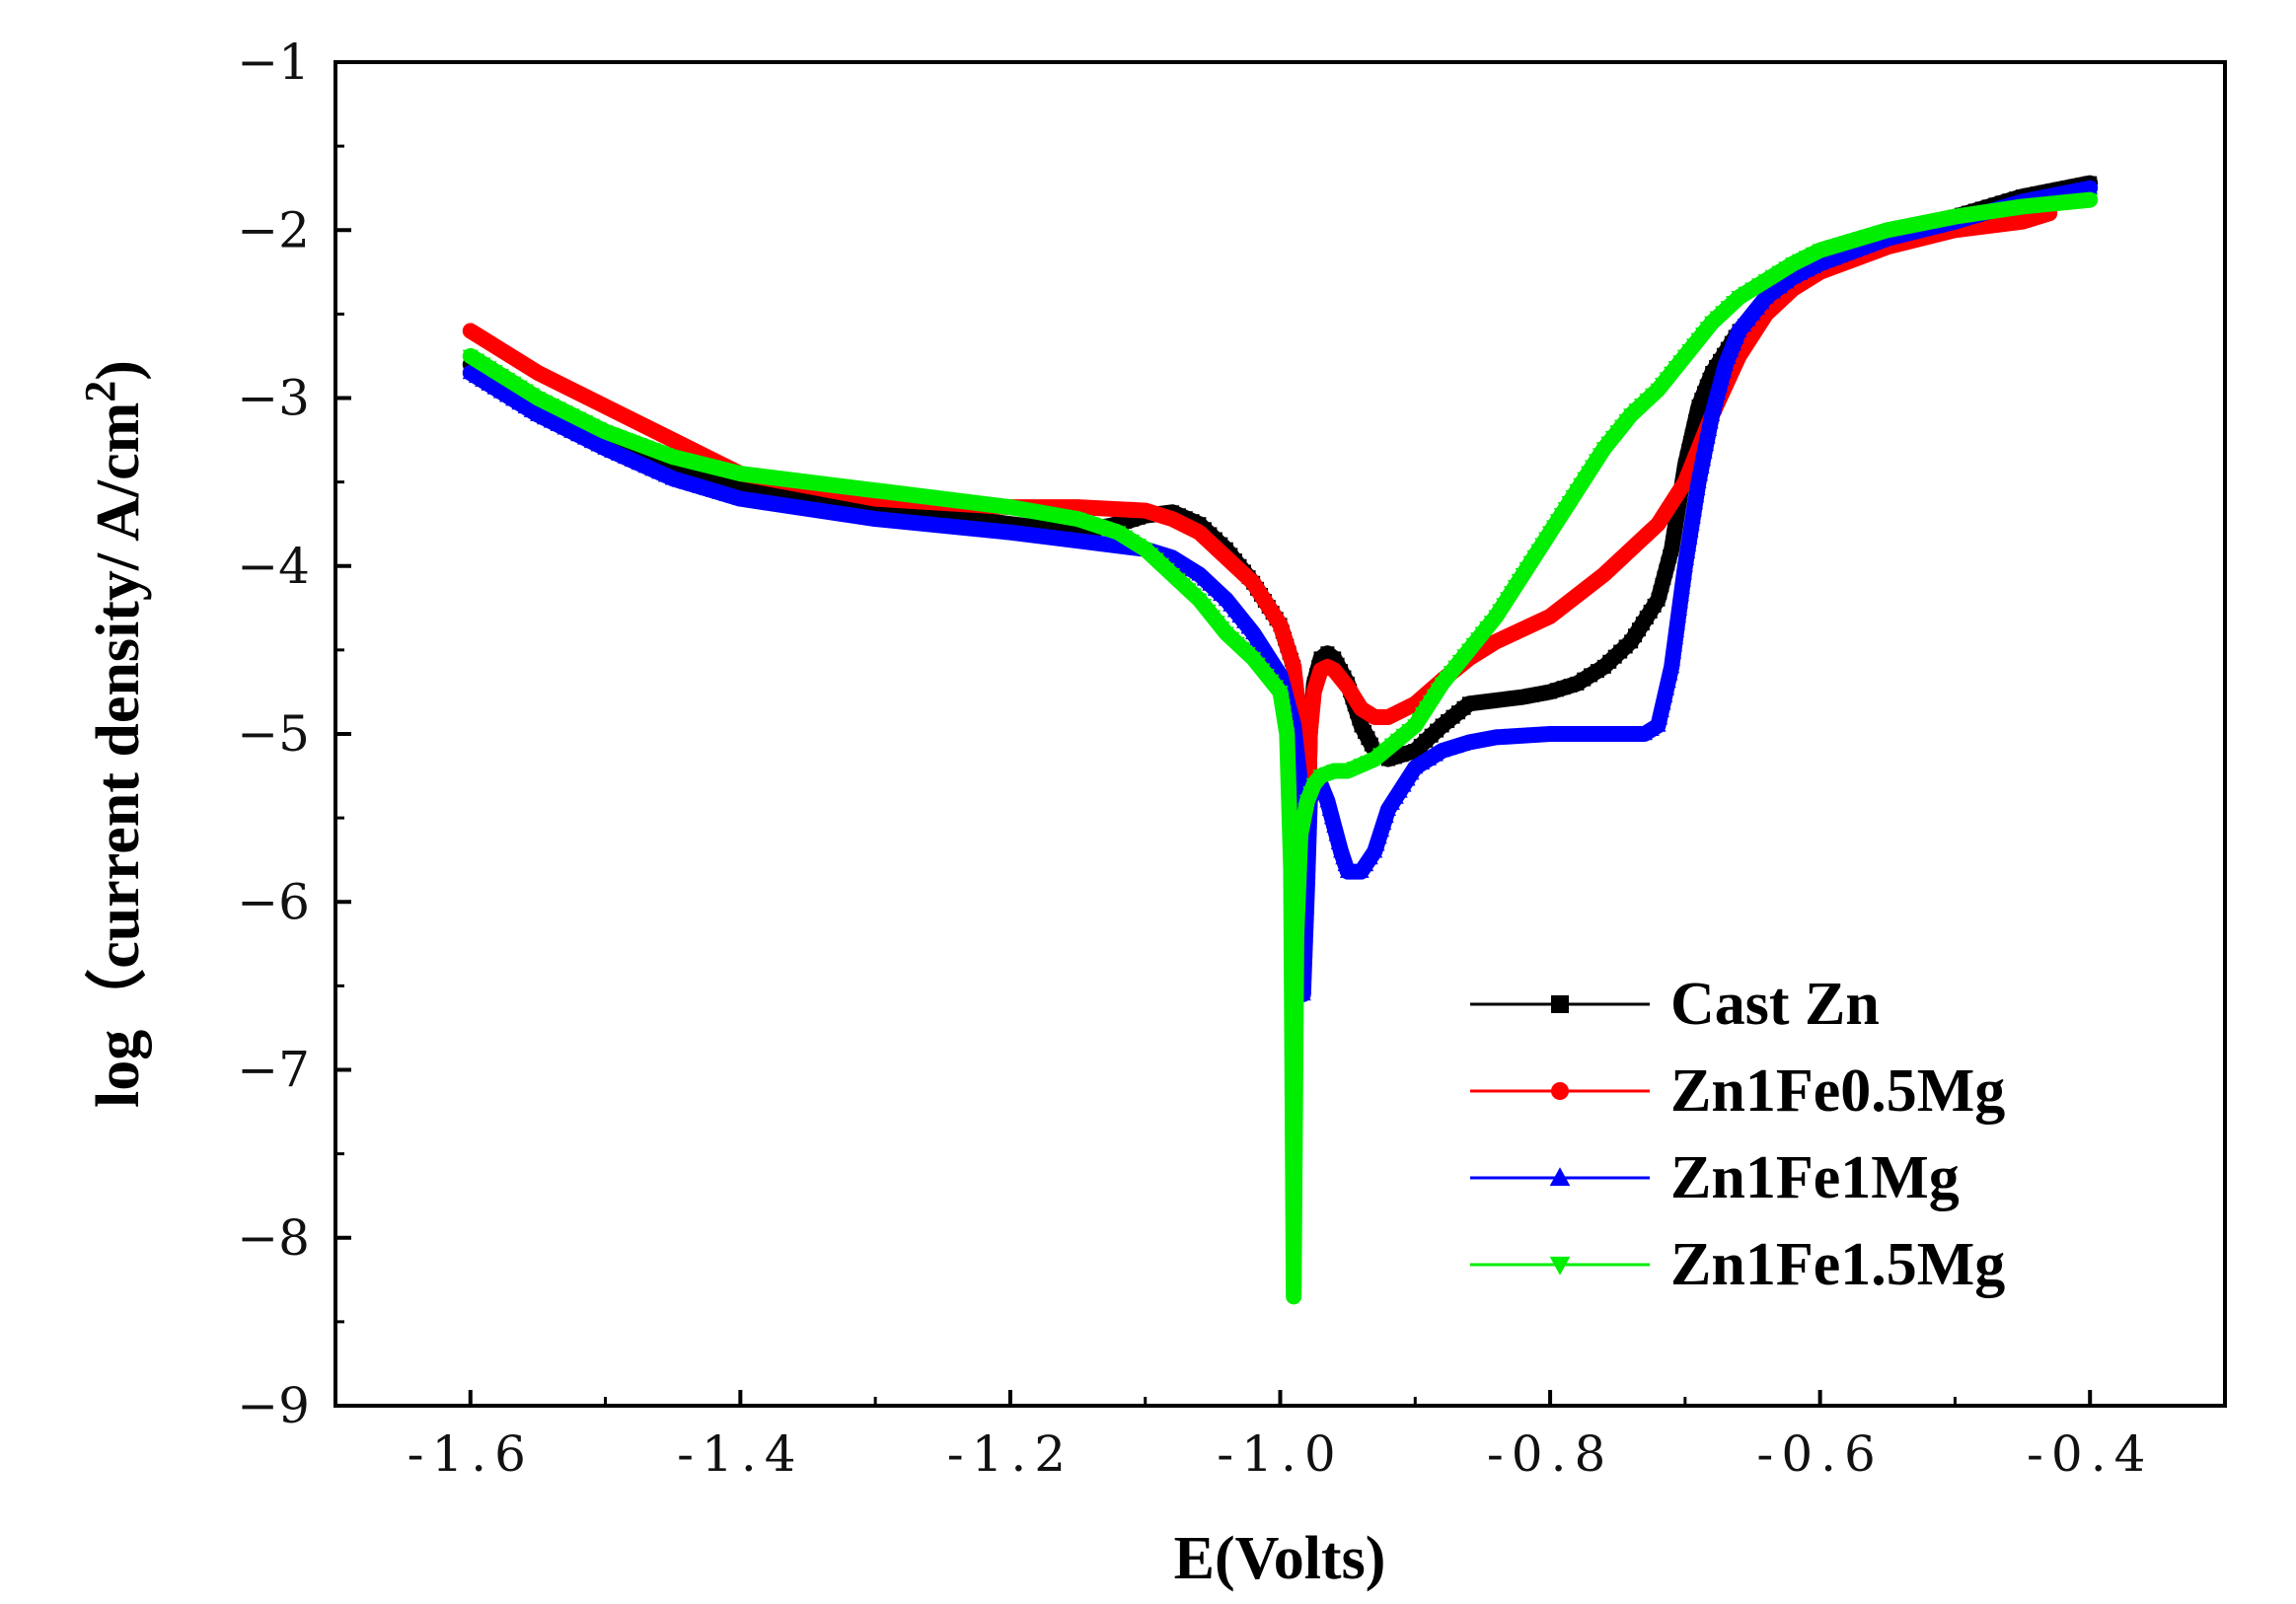  I want to click on y-tick-label: −4, so click(273, 566).